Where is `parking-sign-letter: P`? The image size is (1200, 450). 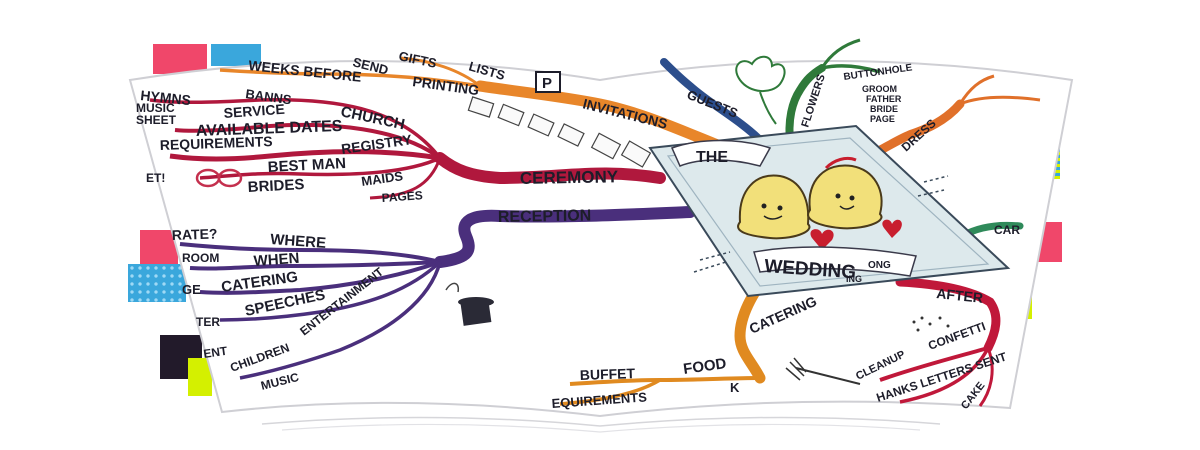
parking-sign-letter: P is located at coordinates (547, 83).